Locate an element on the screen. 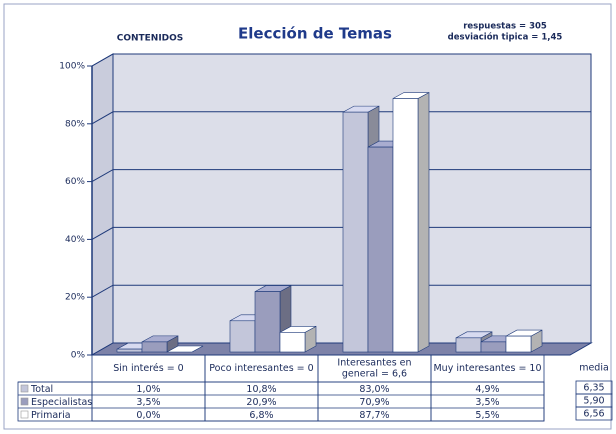 This screenshot has width=616, height=434. media-value: 6,35 is located at coordinates (593, 388).